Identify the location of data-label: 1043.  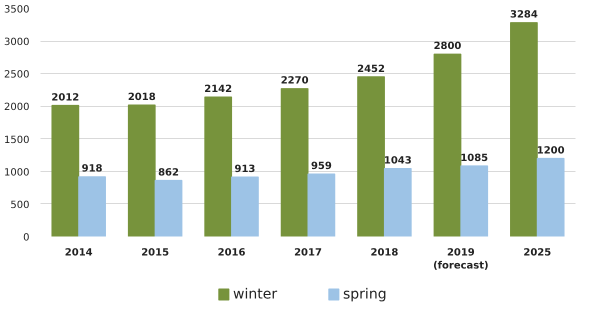
(398, 161).